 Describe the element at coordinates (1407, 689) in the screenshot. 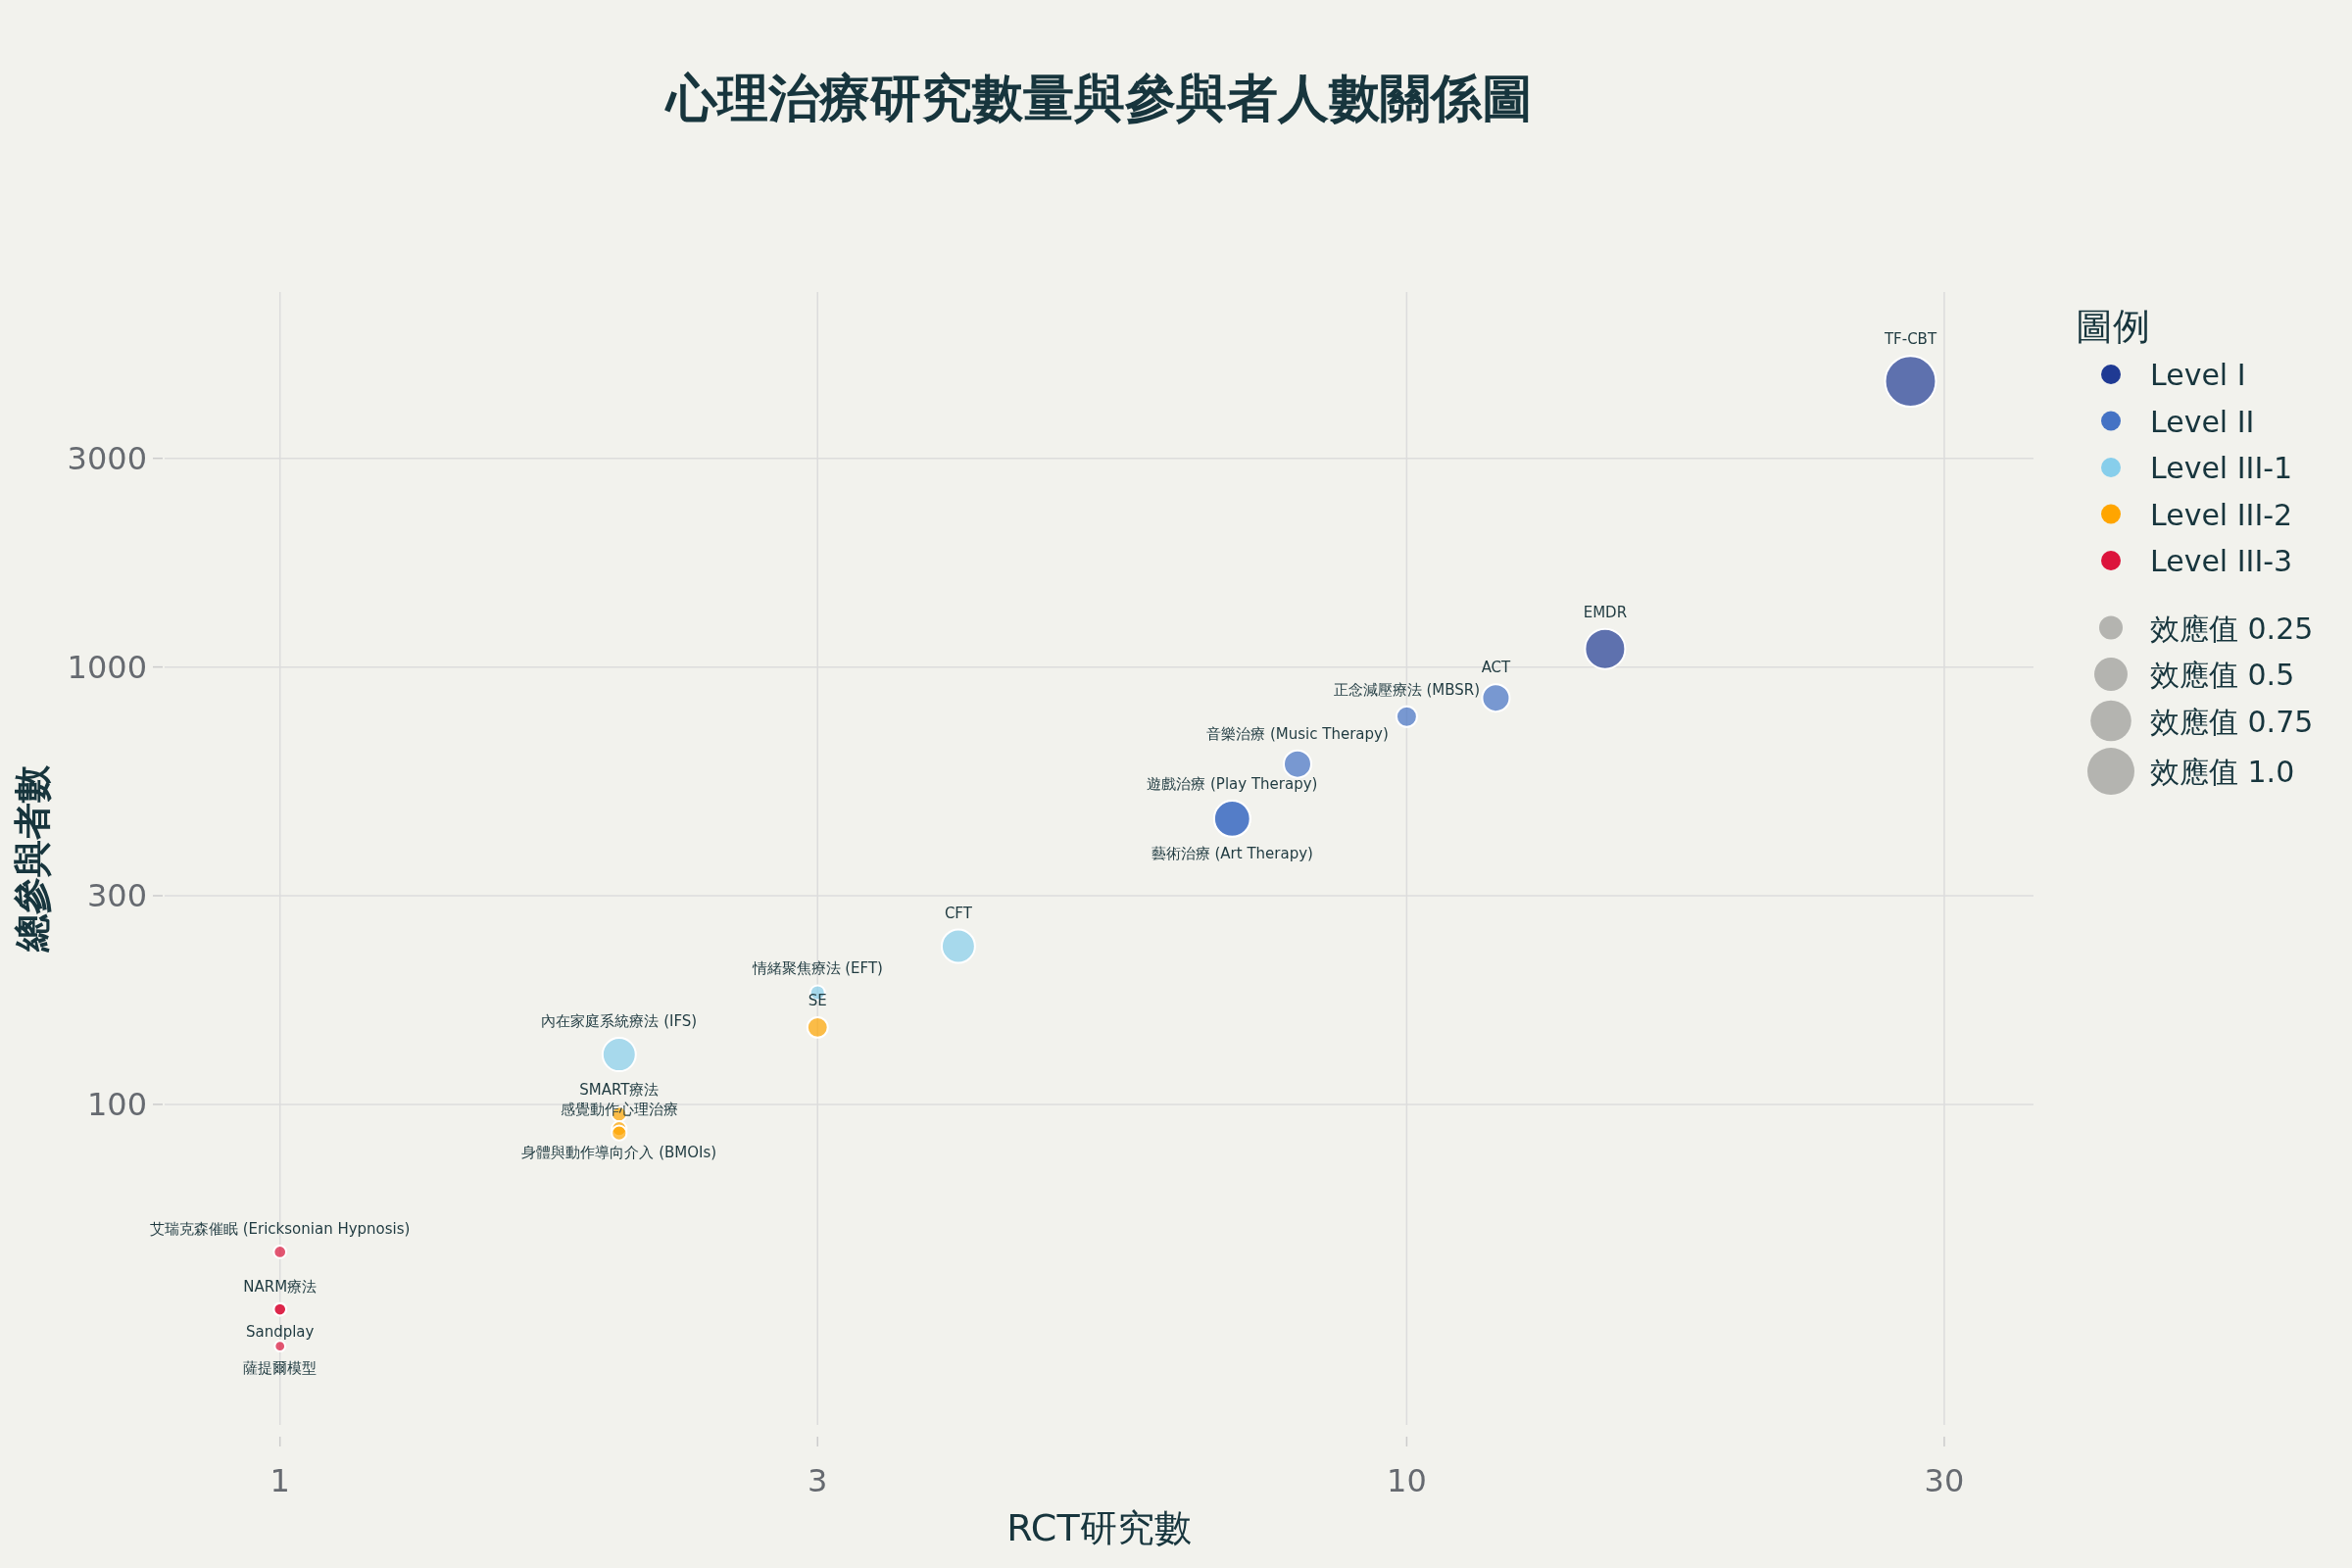

I see `annotation: 正念減壓療法 (MBSR)` at that location.